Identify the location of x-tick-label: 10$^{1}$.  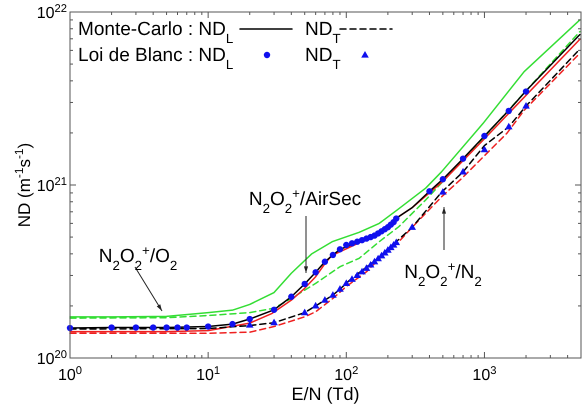
(208, 374).